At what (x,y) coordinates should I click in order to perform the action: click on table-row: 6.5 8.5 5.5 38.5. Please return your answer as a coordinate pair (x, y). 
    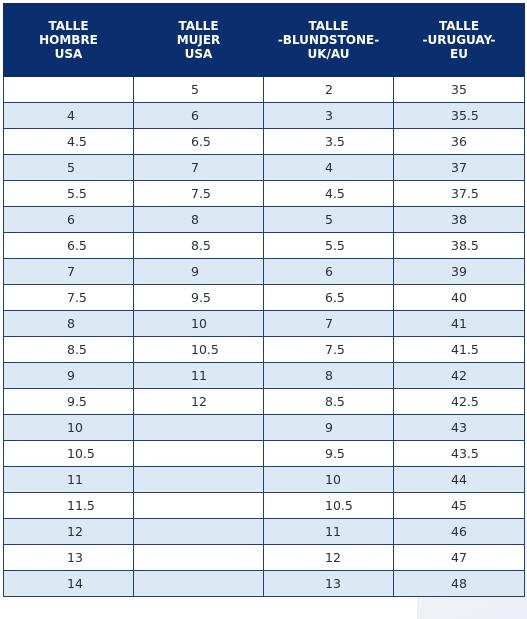
    Looking at the image, I should click on (264, 245).